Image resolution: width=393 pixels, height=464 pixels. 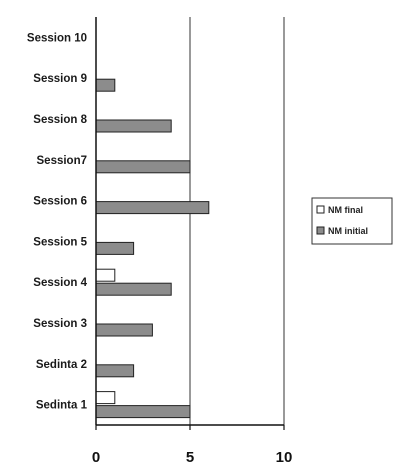 What do you see at coordinates (60, 120) in the screenshot?
I see `category-label-8: Session 8` at bounding box center [60, 120].